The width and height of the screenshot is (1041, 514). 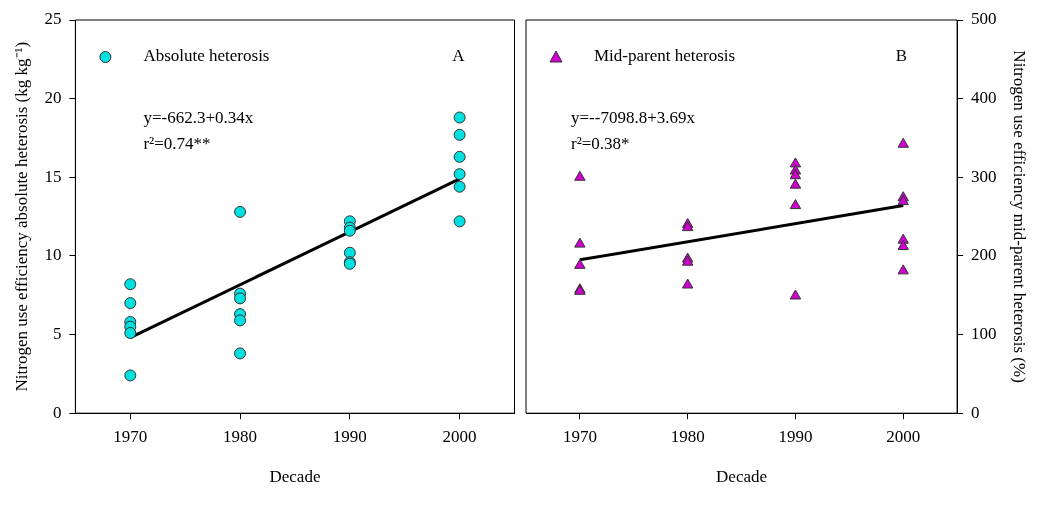 What do you see at coordinates (177, 144) in the screenshot?
I see `annotation: r²=0.74**` at bounding box center [177, 144].